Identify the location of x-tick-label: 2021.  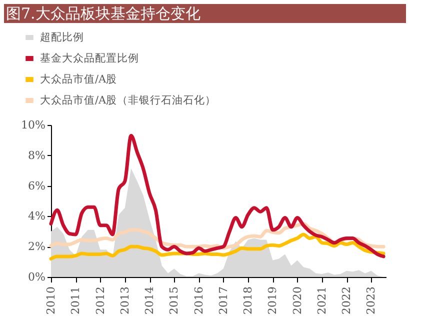
(321, 300).